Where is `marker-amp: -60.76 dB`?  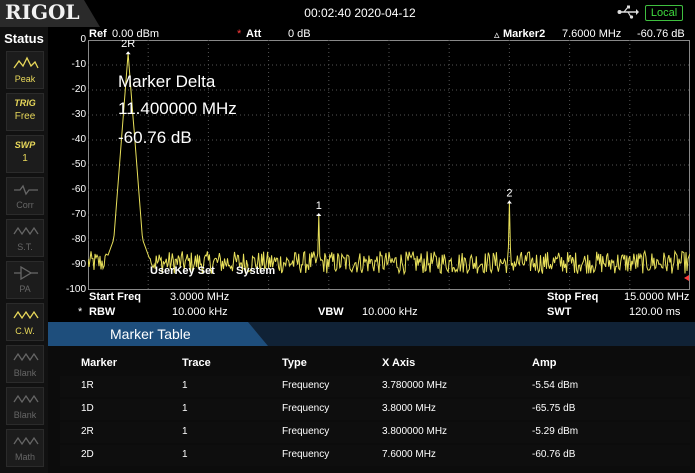 marker-amp: -60.76 dB is located at coordinates (661, 34).